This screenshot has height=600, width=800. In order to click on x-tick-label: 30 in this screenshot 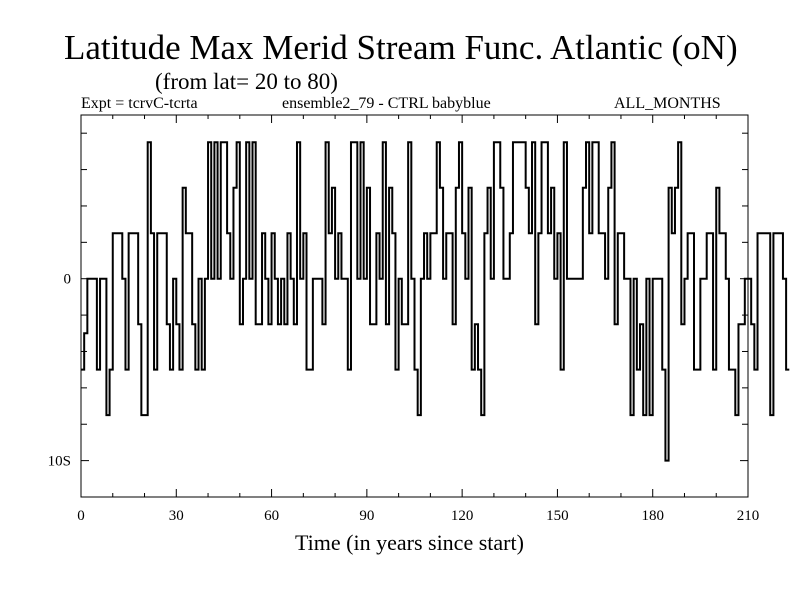, I will do `click(176, 516)`.